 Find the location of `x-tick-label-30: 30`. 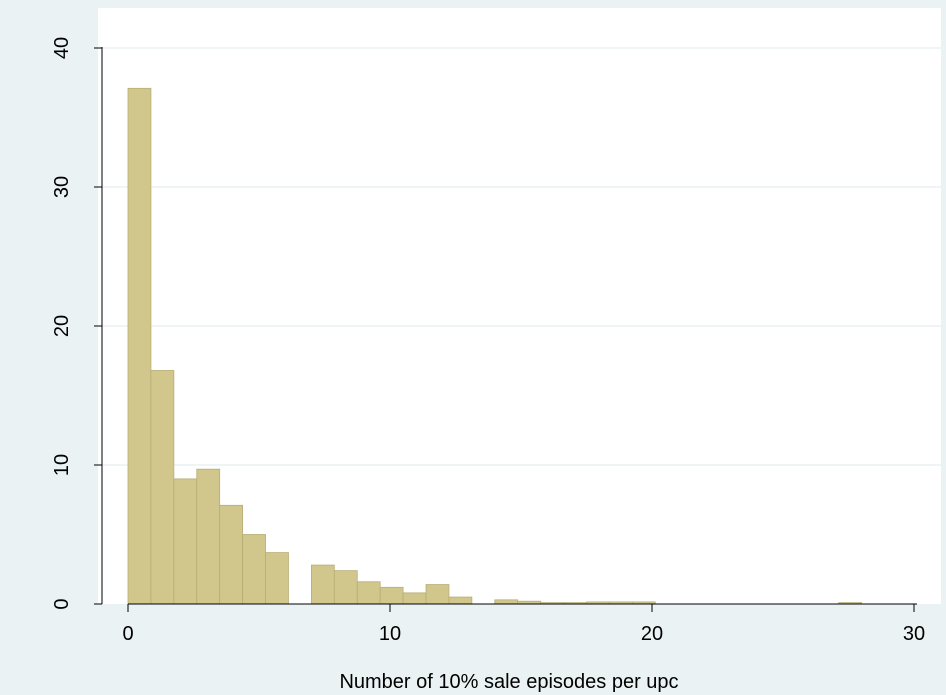

x-tick-label-30: 30 is located at coordinates (914, 634).